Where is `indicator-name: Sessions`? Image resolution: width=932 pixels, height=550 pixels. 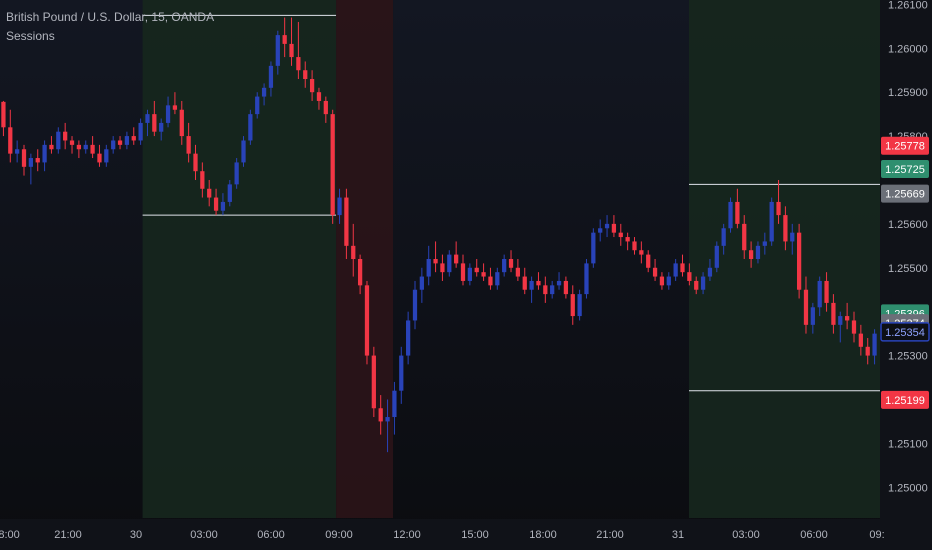
indicator-name: Sessions is located at coordinates (30, 36).